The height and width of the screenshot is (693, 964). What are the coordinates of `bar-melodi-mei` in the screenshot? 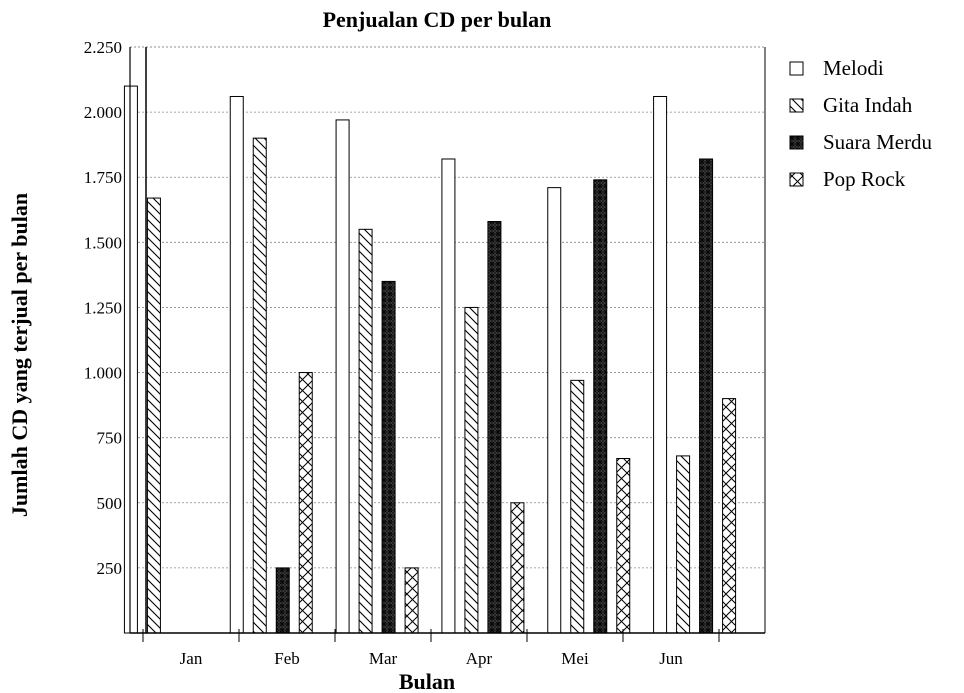 It's located at (554, 410).